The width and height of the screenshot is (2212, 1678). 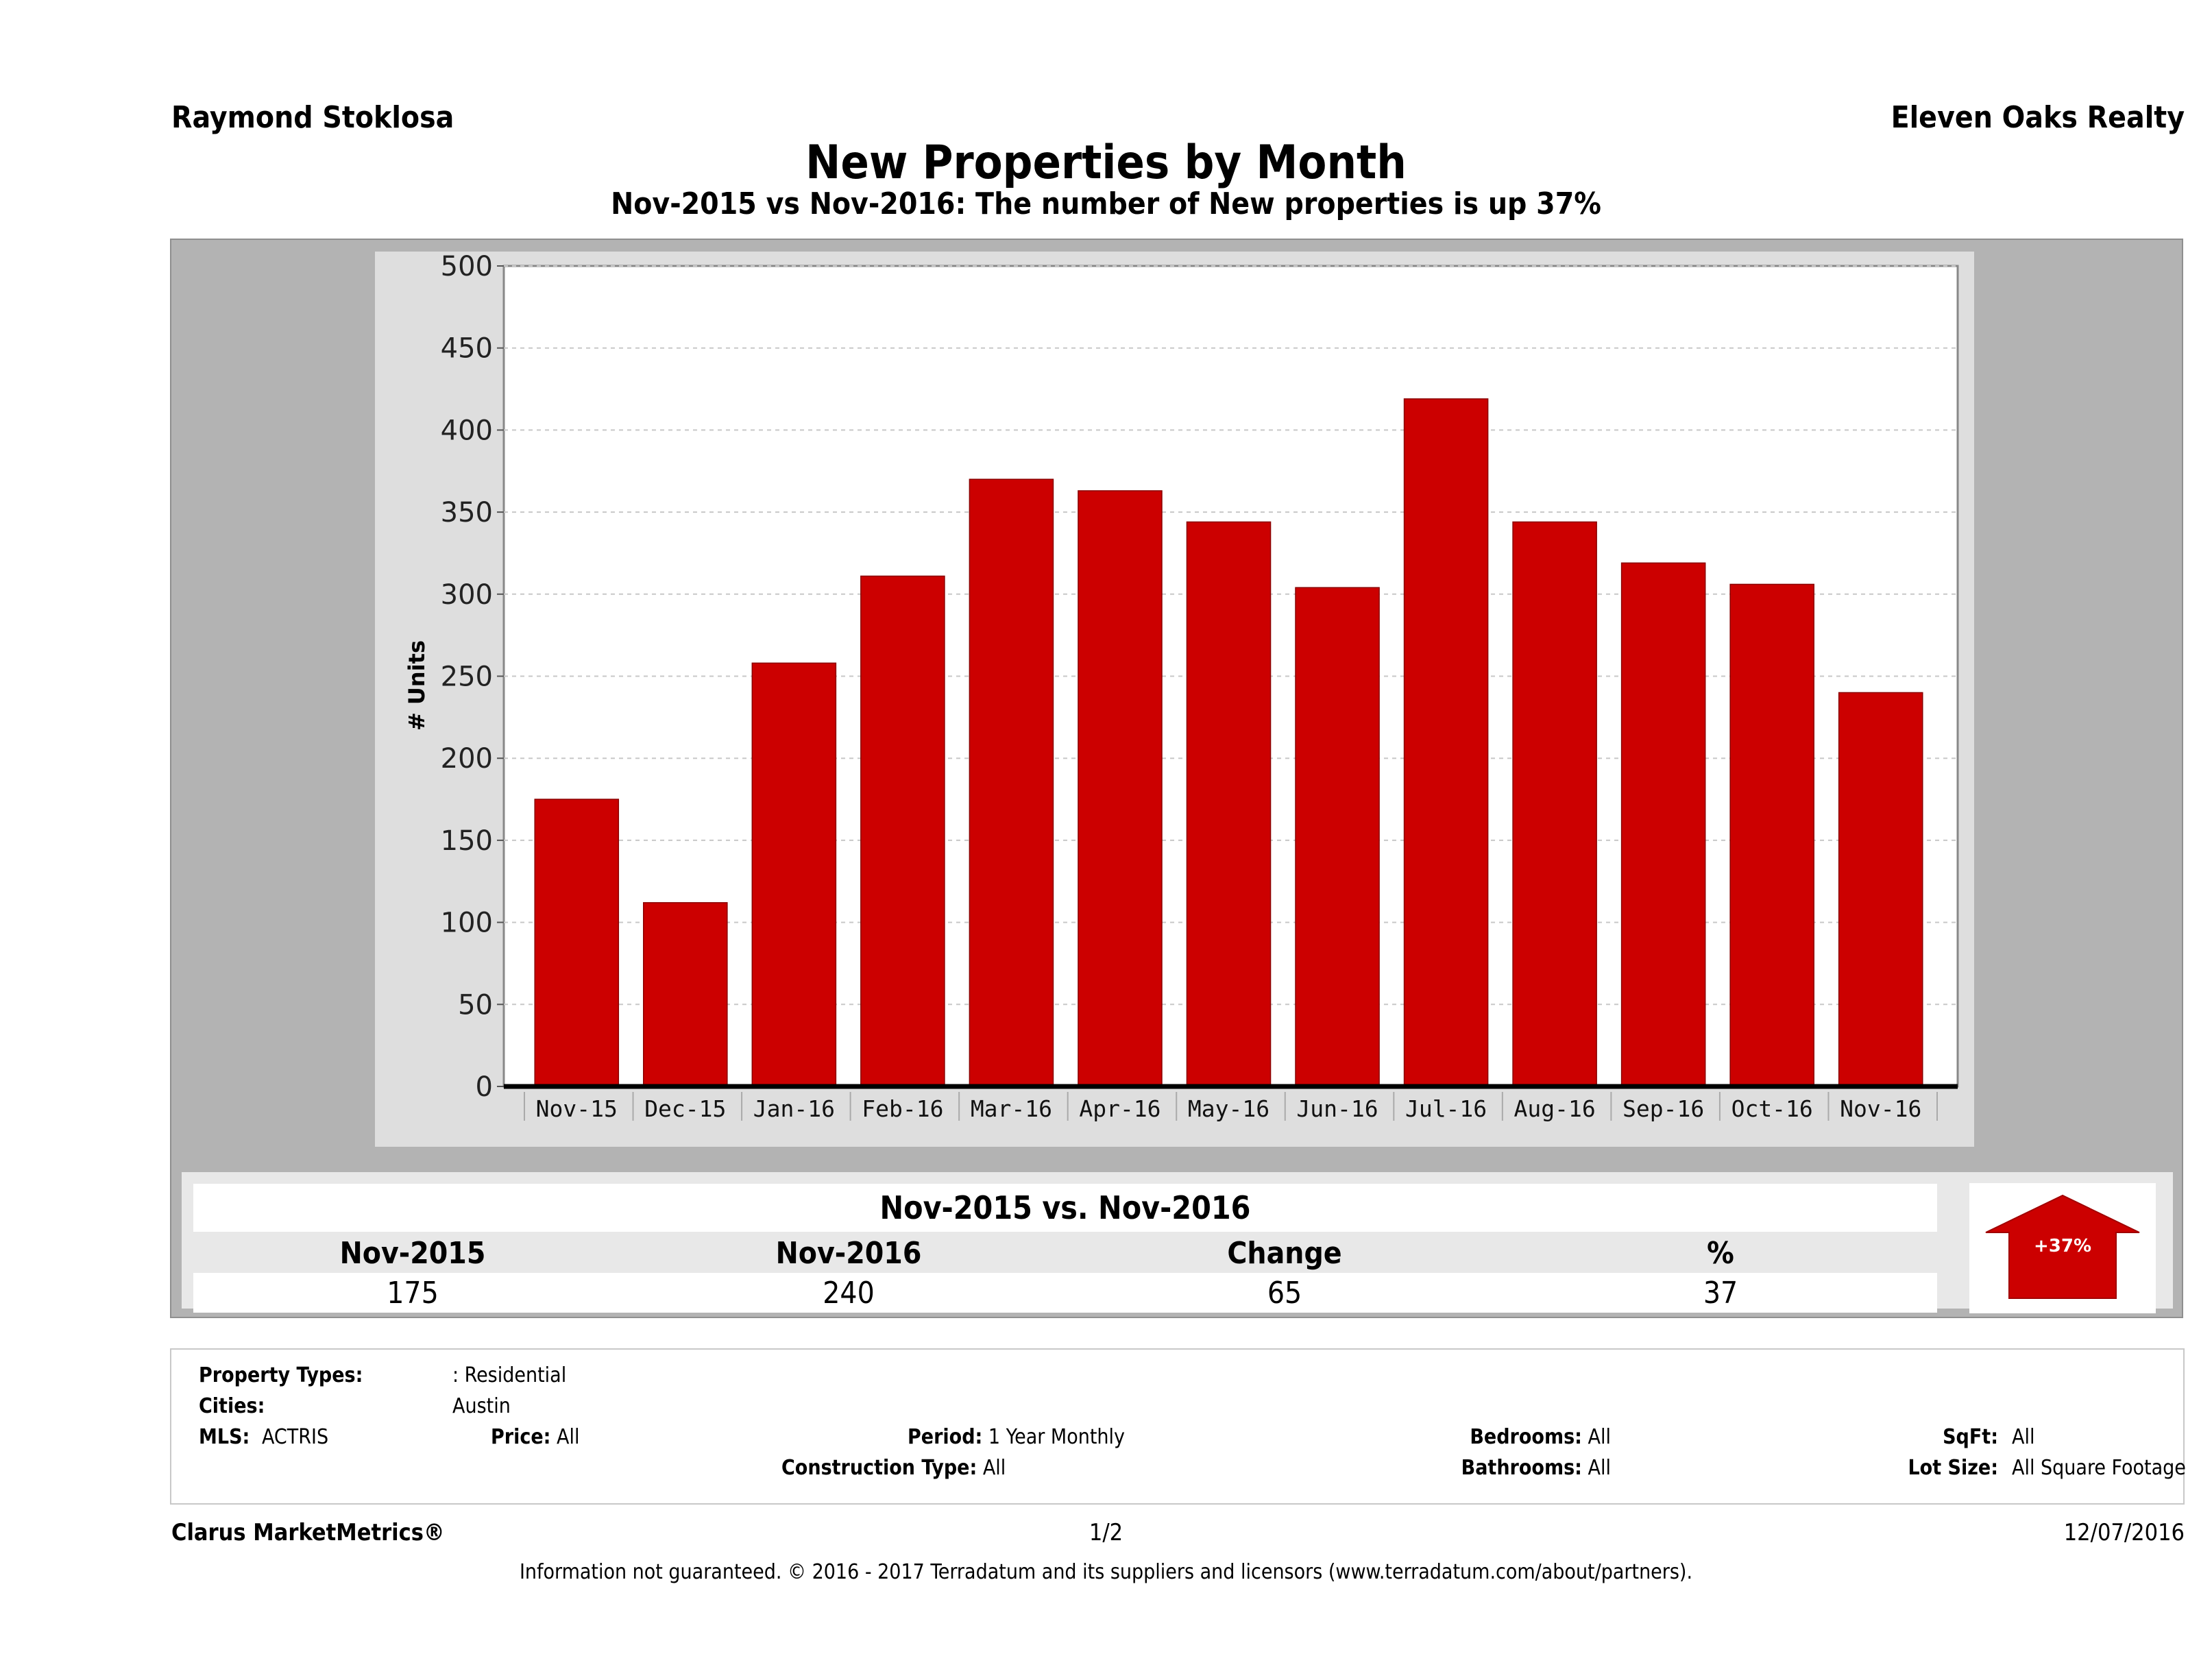 I want to click on header-change: Change, so click(x=1284, y=1253).